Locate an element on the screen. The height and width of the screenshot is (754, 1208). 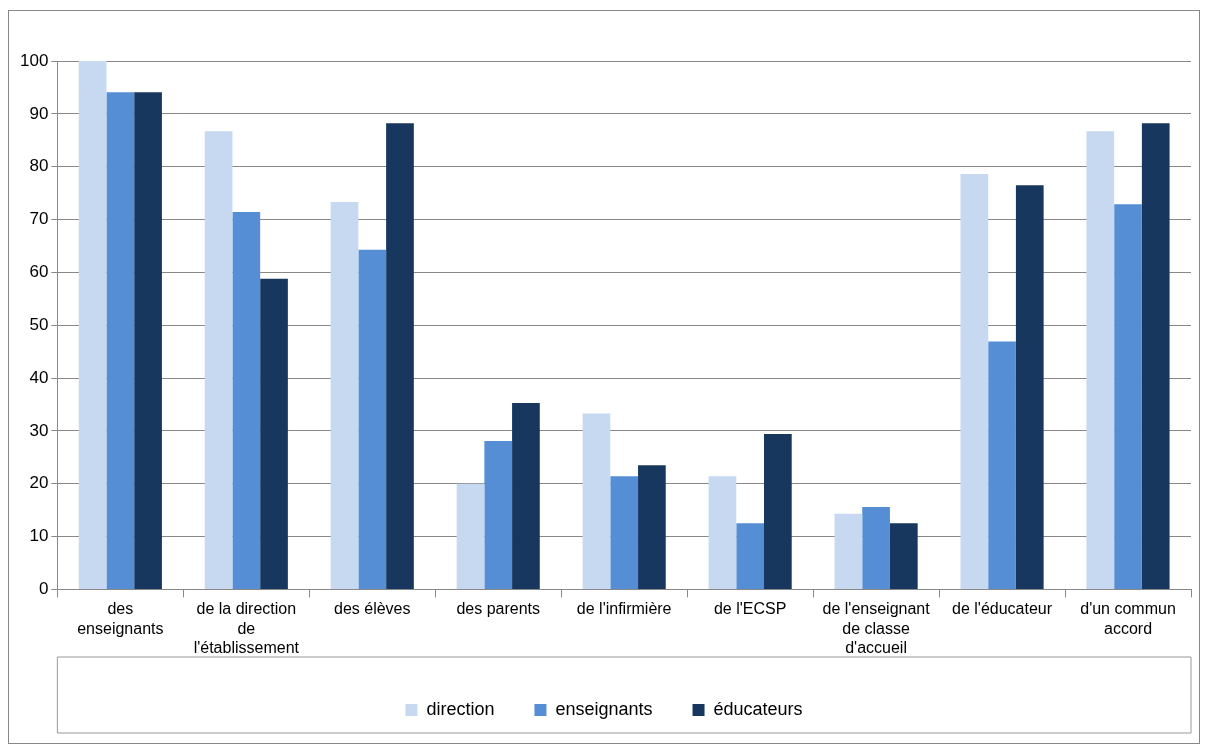
x-tick-label: des élèves is located at coordinates (372, 609).